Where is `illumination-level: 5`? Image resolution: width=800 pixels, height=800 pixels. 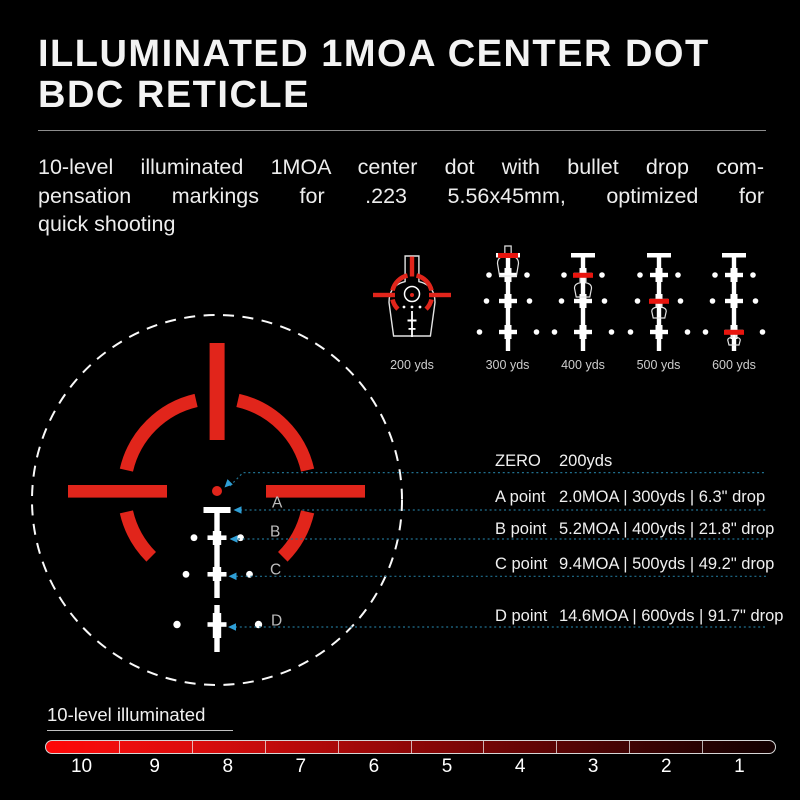
illumination-level: 5 is located at coordinates (447, 766).